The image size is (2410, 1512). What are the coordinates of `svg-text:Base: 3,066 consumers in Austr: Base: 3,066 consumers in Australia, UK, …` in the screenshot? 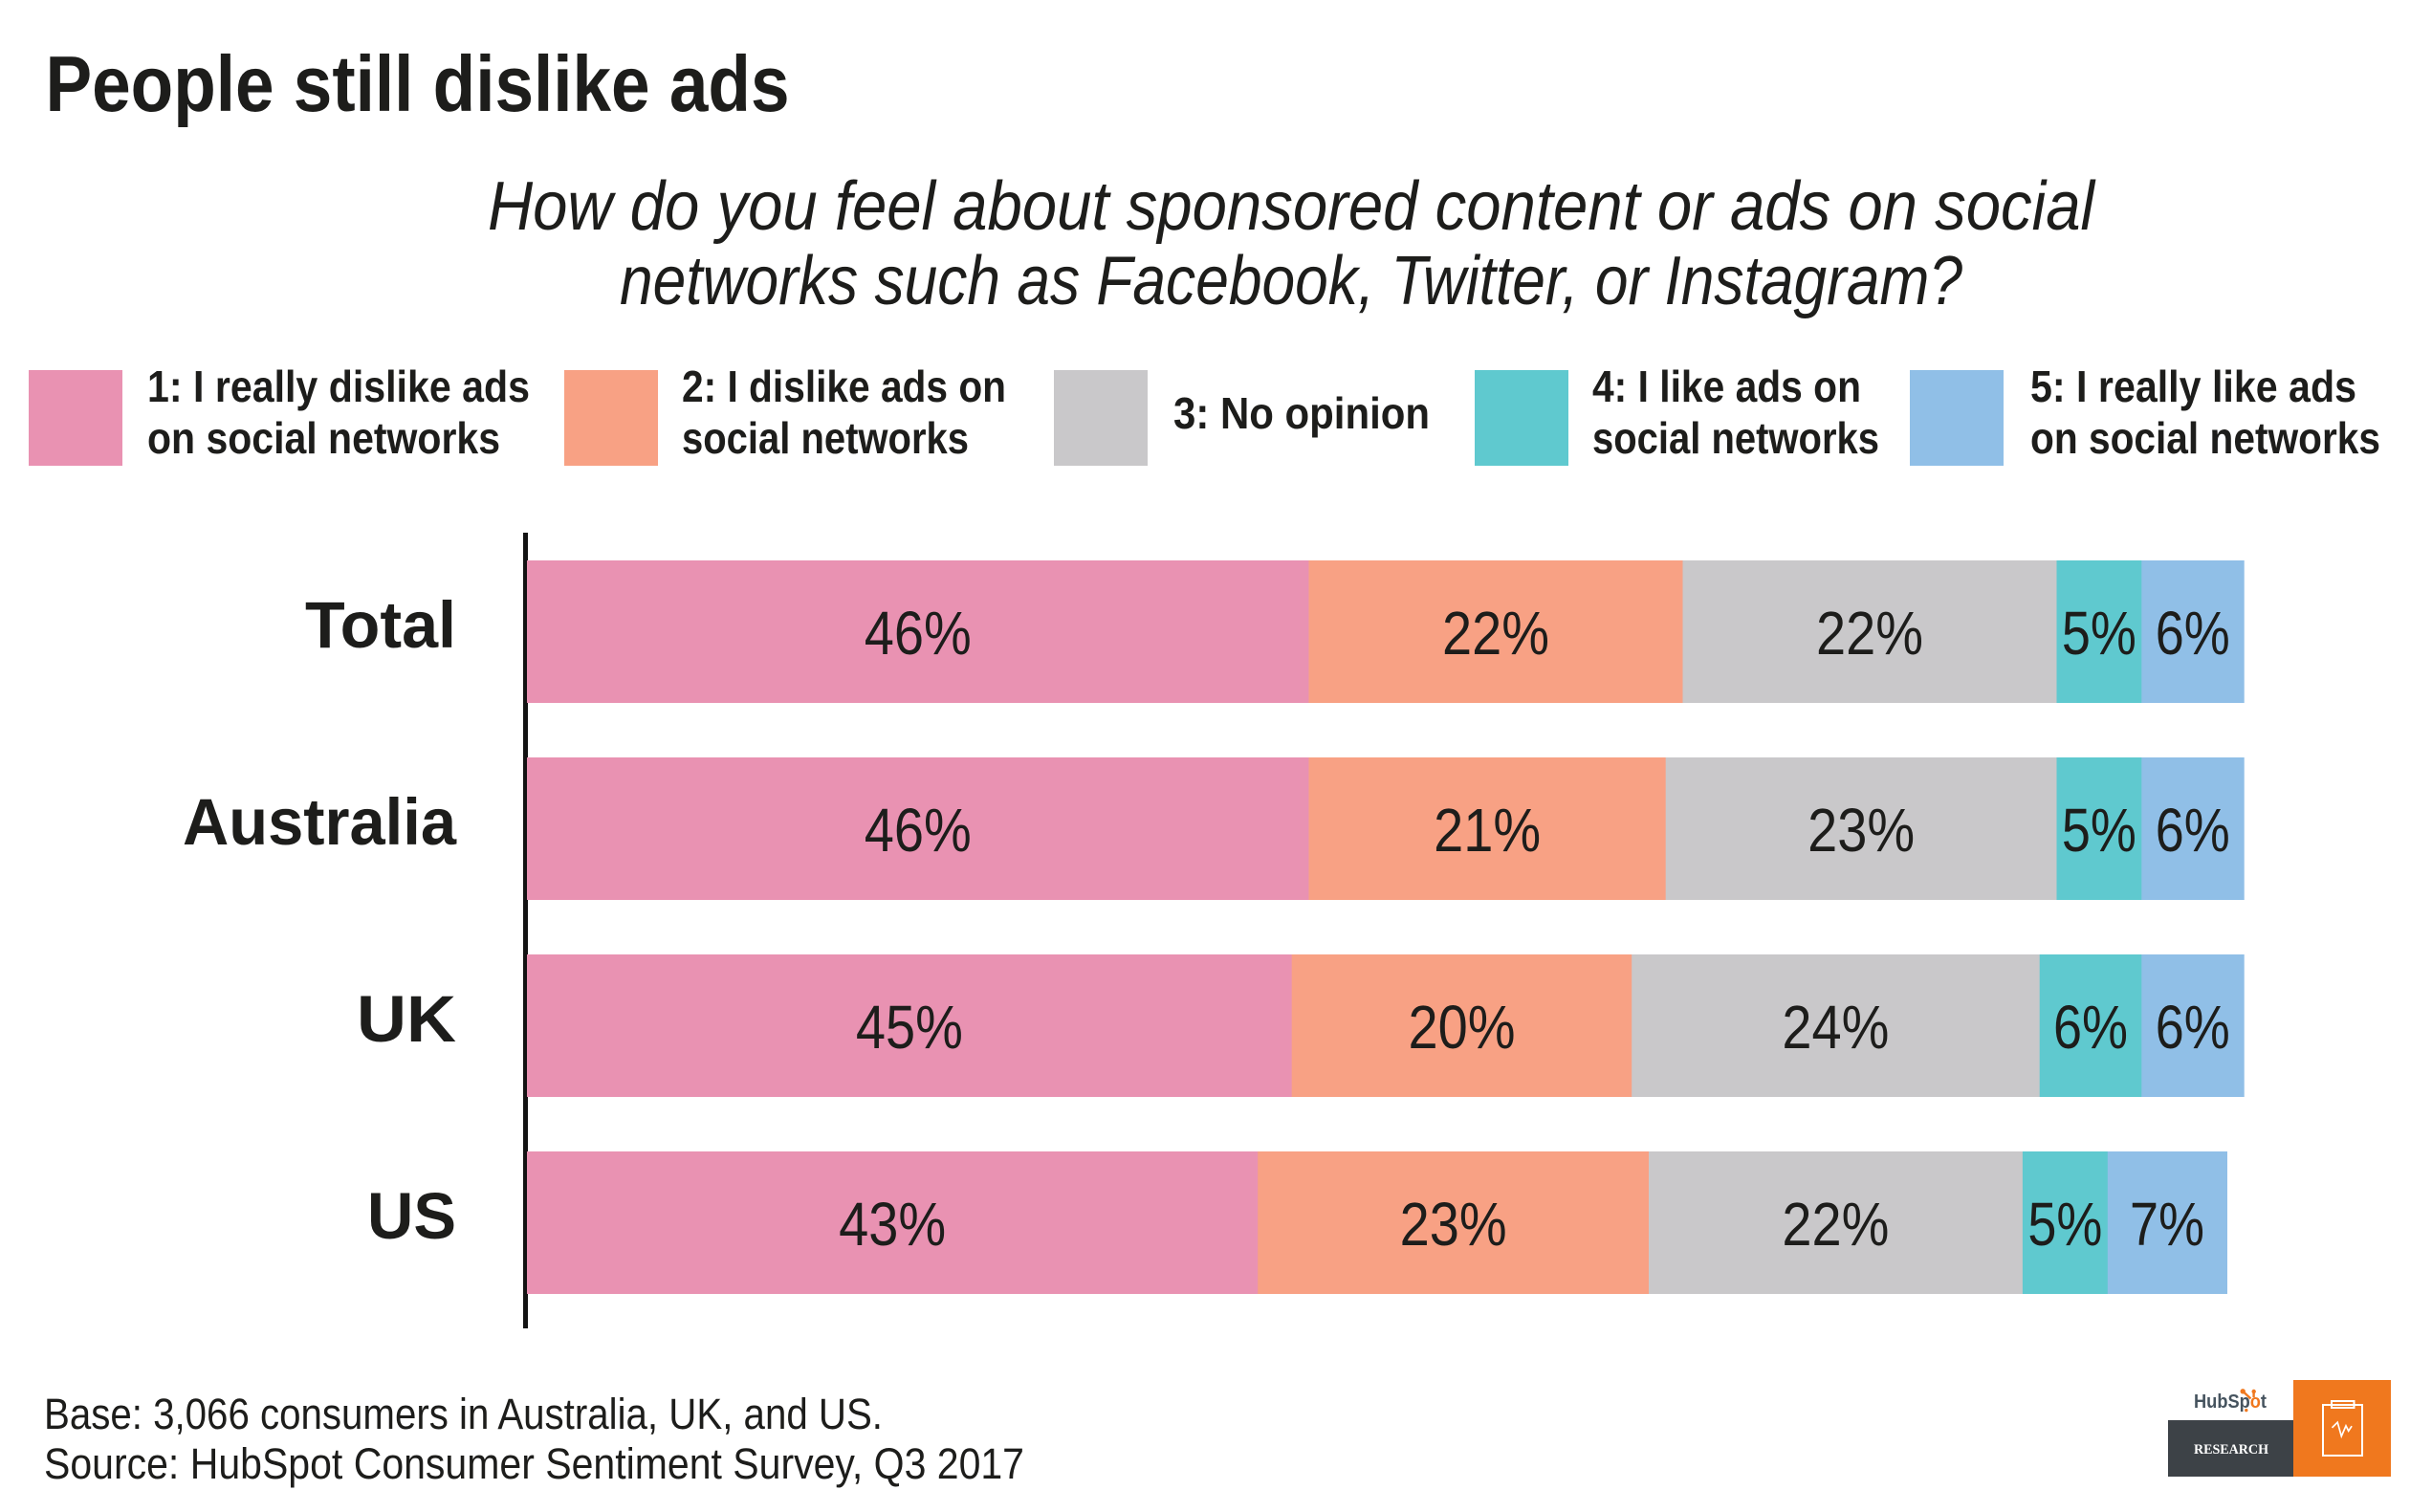 It's located at (464, 1414).